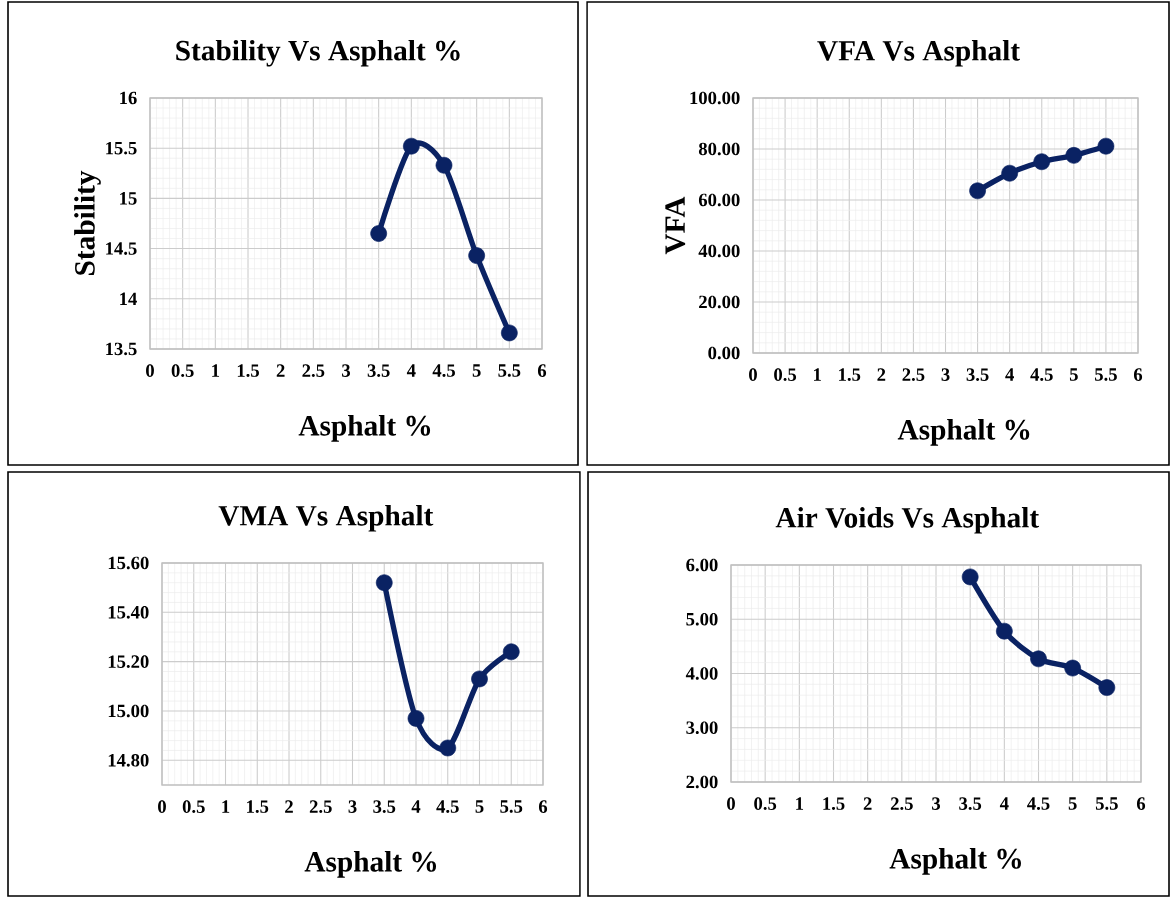  I want to click on y-tick-label: 15.5, so click(121, 148).